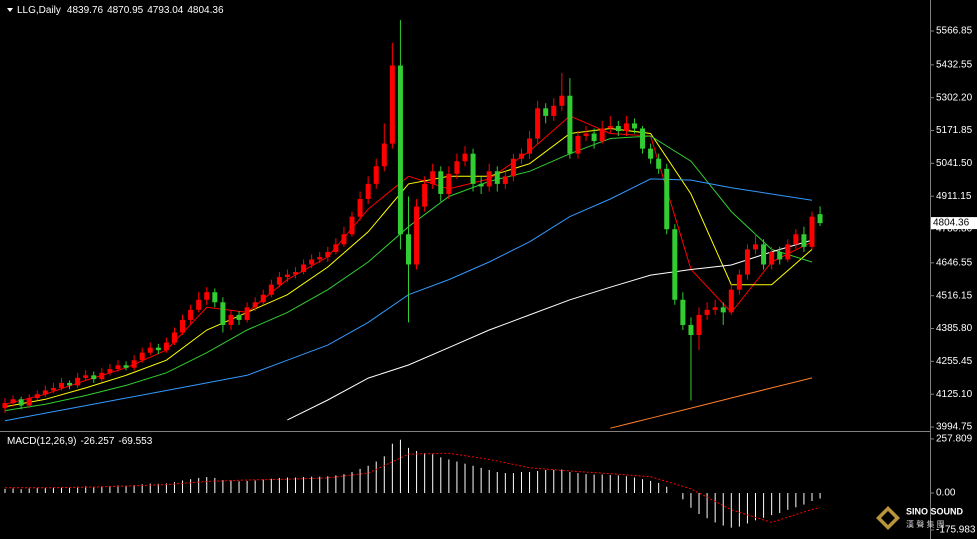 Image resolution: width=977 pixels, height=539 pixels. Describe the element at coordinates (920, 518) in the screenshot. I see `watermark: SINO SOUND 漢 聲 集 團` at that location.